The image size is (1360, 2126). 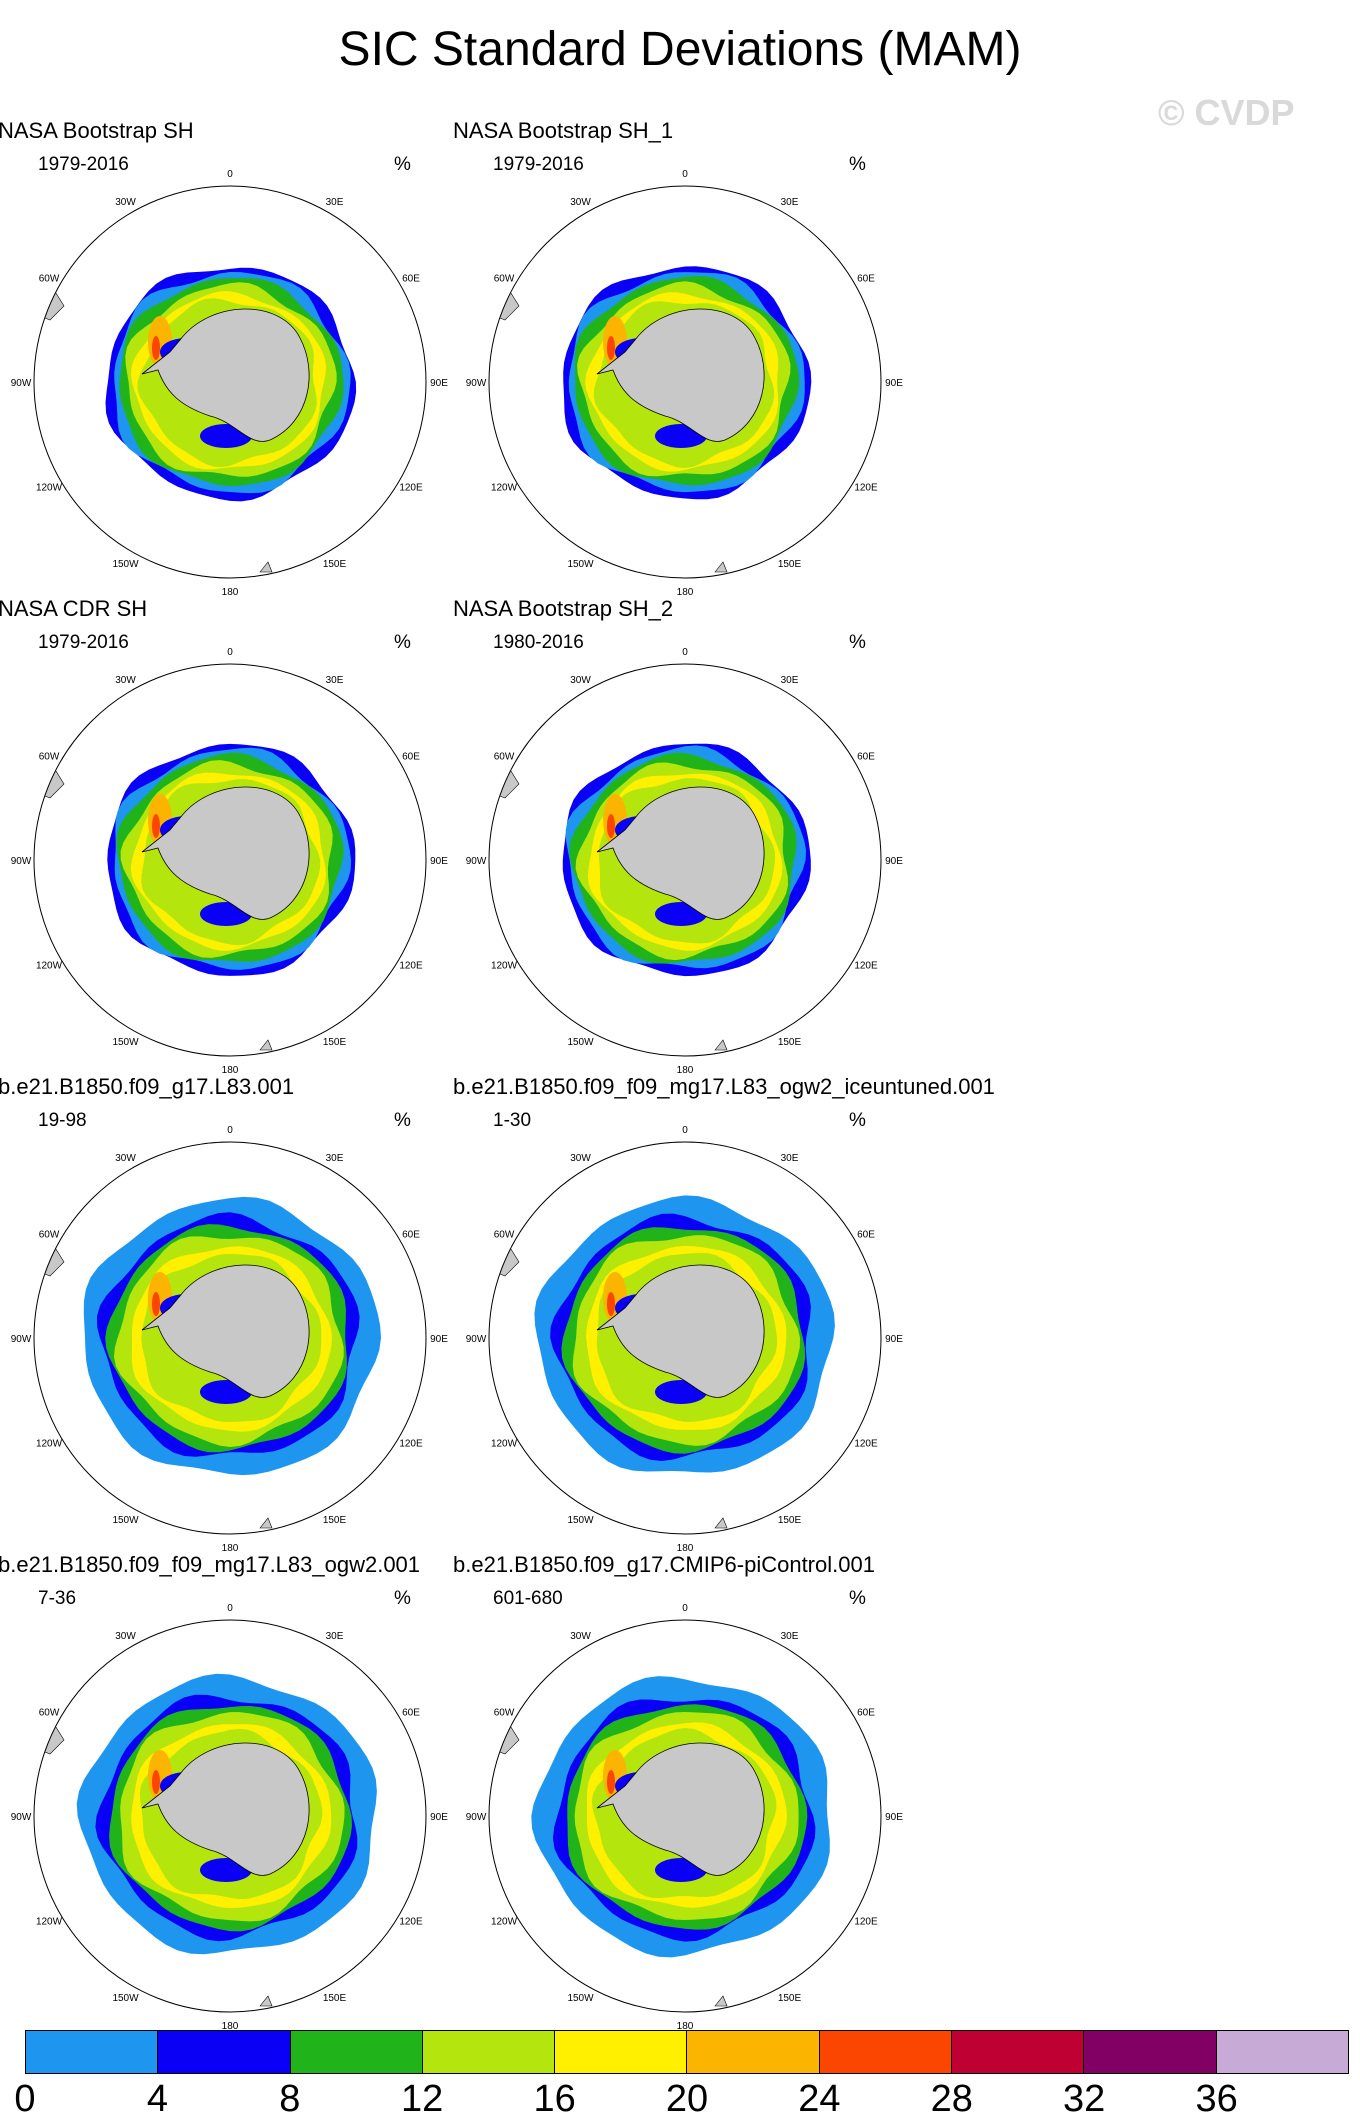 I want to click on panel-years: 7-36, so click(x=57, y=1598).